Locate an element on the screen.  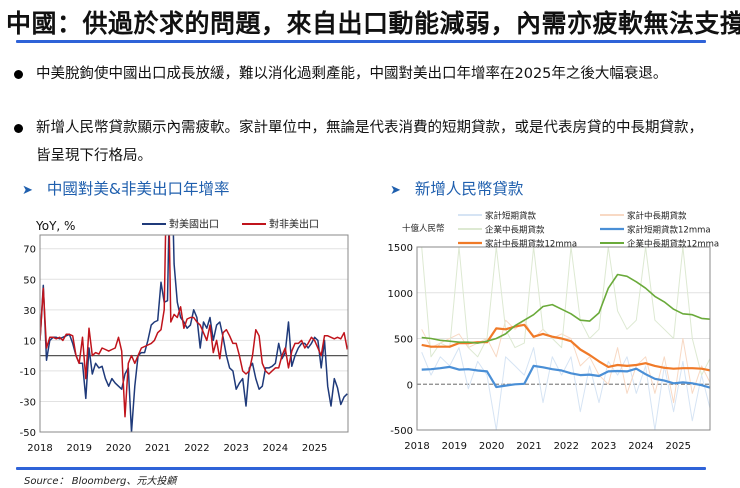
y-tick-label: 500 is located at coordinates (403, 340).